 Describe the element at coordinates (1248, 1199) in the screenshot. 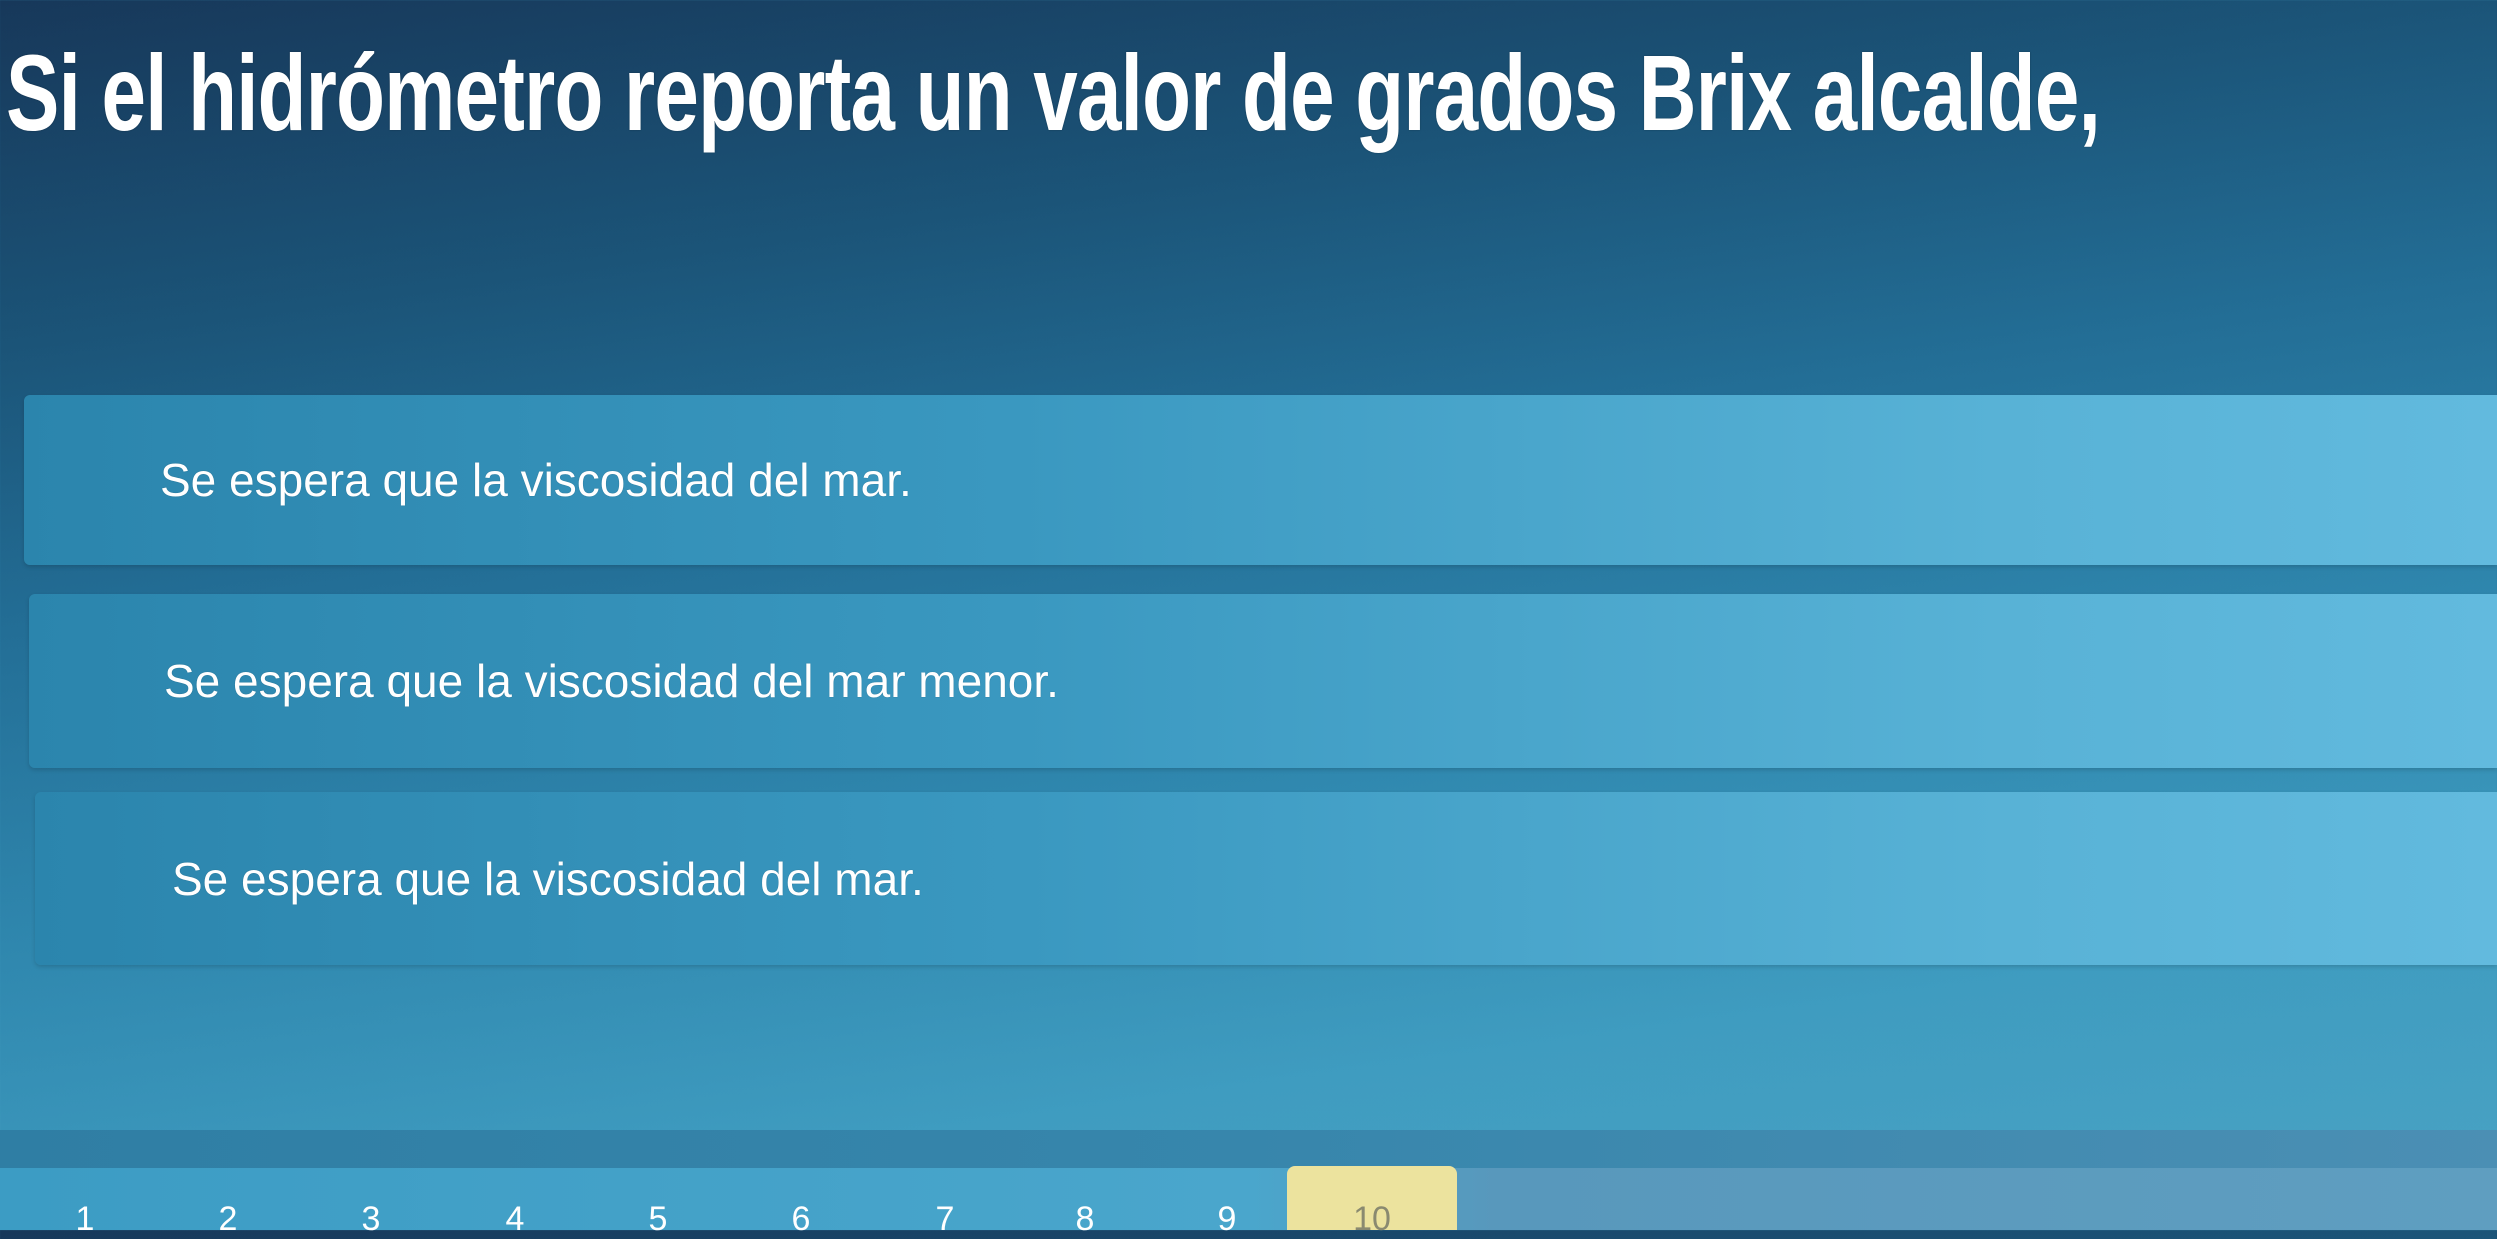

I see `pagination-bar` at that location.